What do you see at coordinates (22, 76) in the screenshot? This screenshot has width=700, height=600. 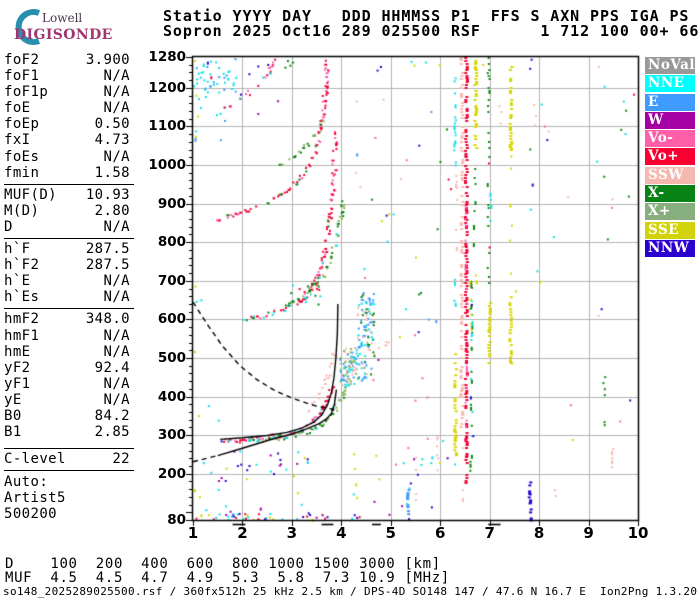 I see `param-label: foF1` at bounding box center [22, 76].